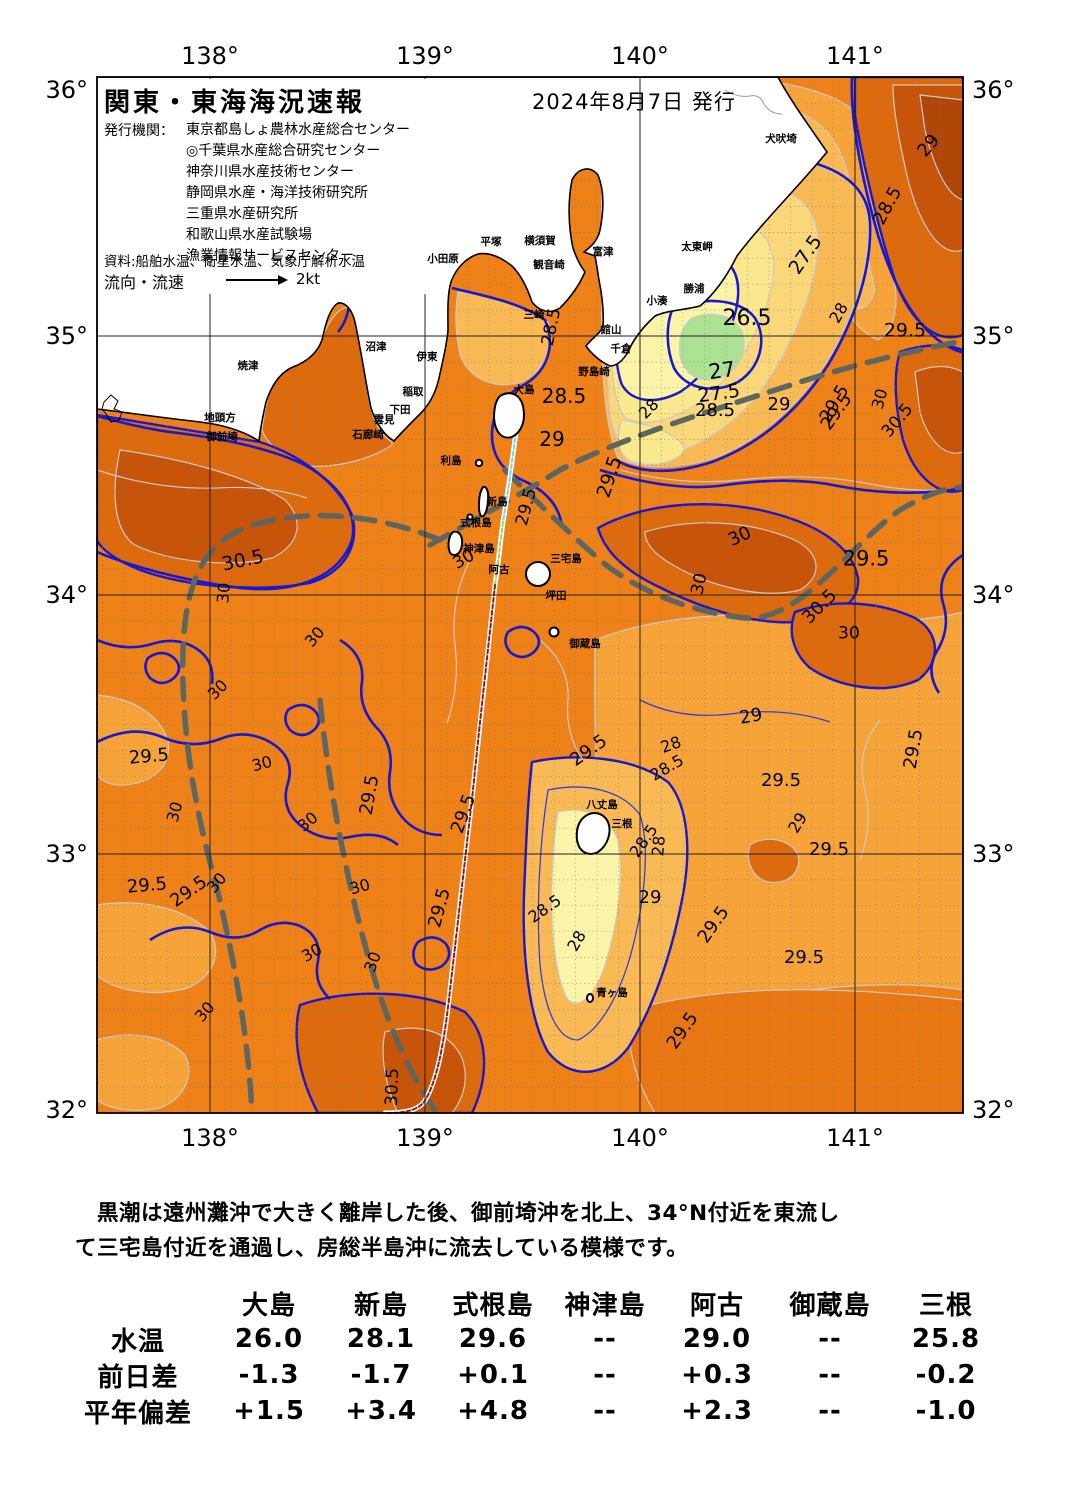 The image size is (1065, 1505). I want to click on issuing-org-line: 神奈川県水産技術センター, so click(270, 172).